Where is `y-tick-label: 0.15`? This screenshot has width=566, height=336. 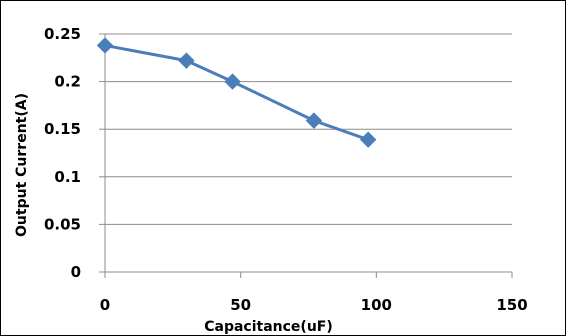
y-tick-label: 0.15 is located at coordinates (62, 129).